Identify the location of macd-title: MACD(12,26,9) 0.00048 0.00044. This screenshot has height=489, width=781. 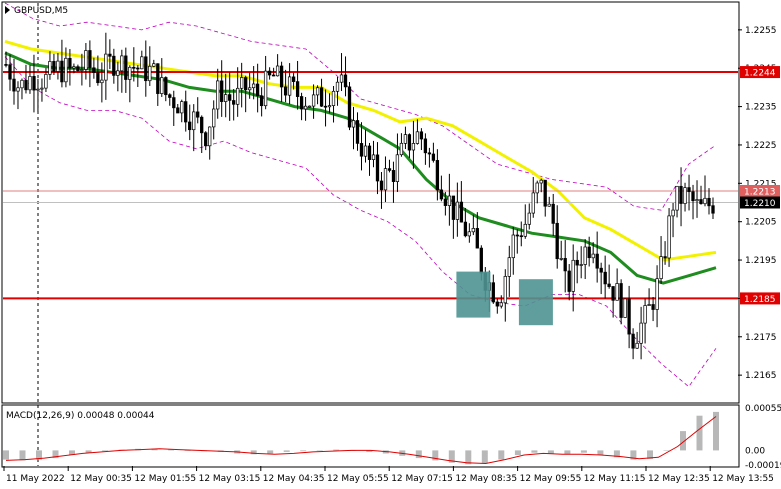
(80, 416).